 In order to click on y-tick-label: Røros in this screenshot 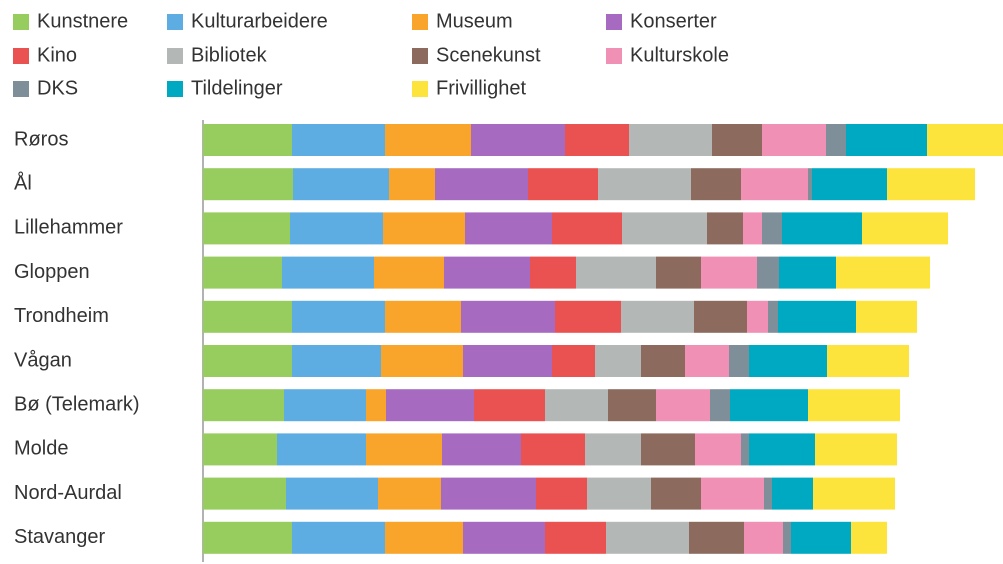, I will do `click(41, 139)`.